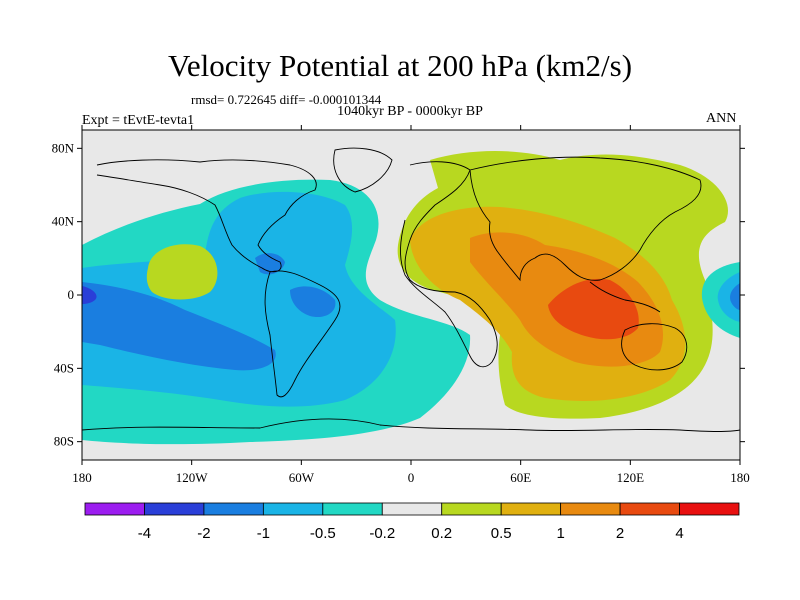  Describe the element at coordinates (263, 533) in the screenshot. I see `colorbar-label: -1` at that location.